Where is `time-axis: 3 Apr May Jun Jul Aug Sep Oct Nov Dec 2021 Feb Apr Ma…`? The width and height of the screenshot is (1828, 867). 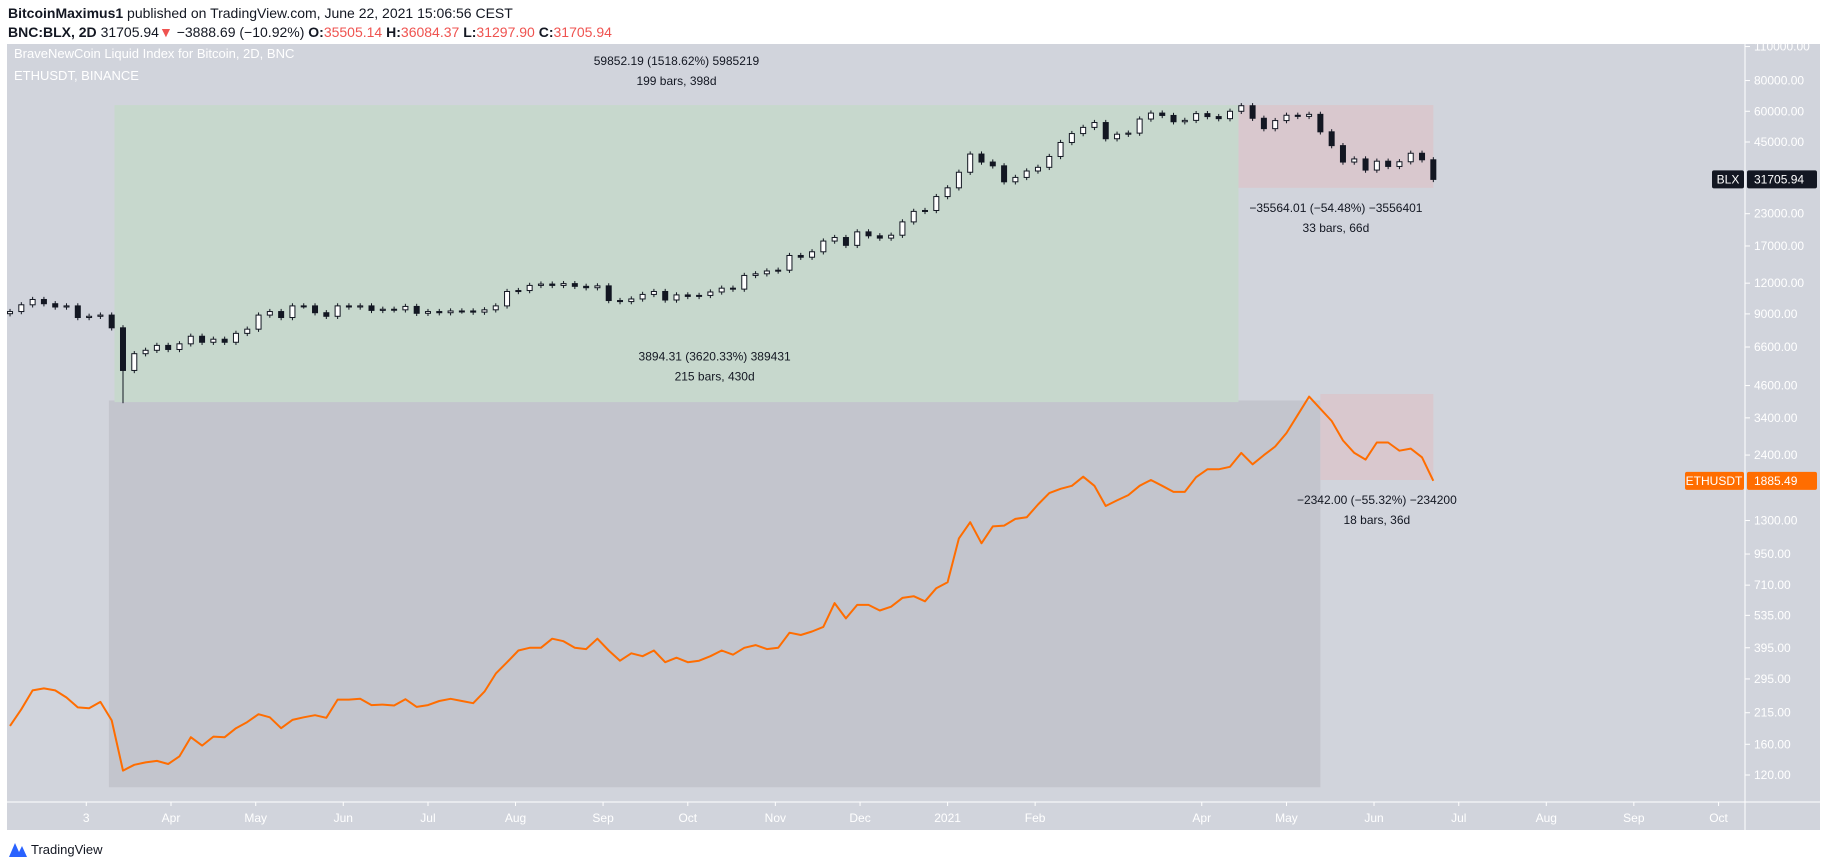
time-axis: 3 Apr May Jun Jul Aug Sep Oct Nov Dec 2021 Feb Apr Ma… is located at coordinates (906, 813).